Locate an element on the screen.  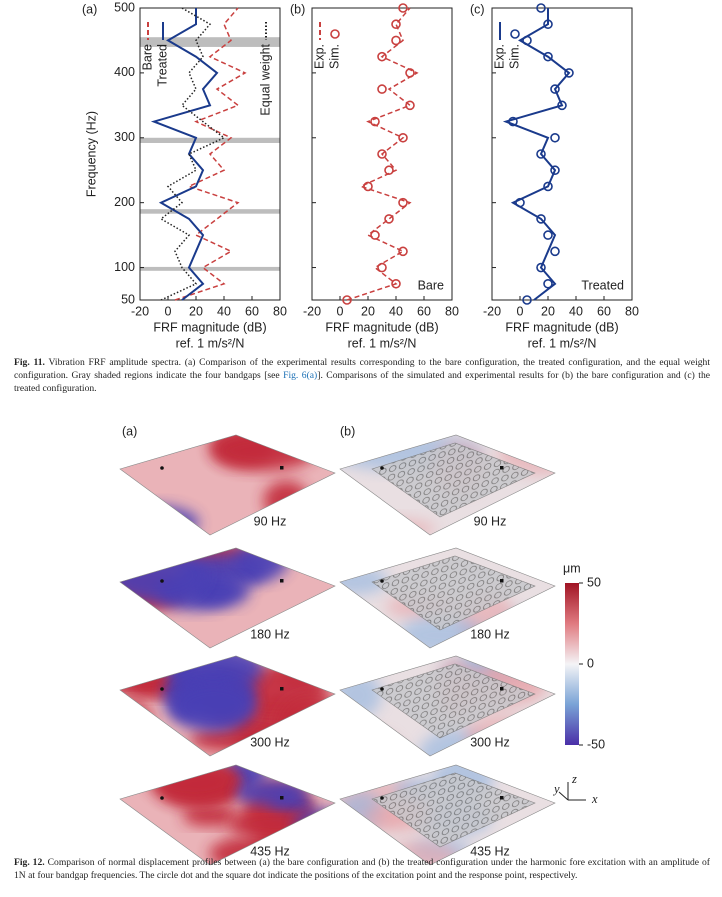
plate is located at coordinates (227, 485).